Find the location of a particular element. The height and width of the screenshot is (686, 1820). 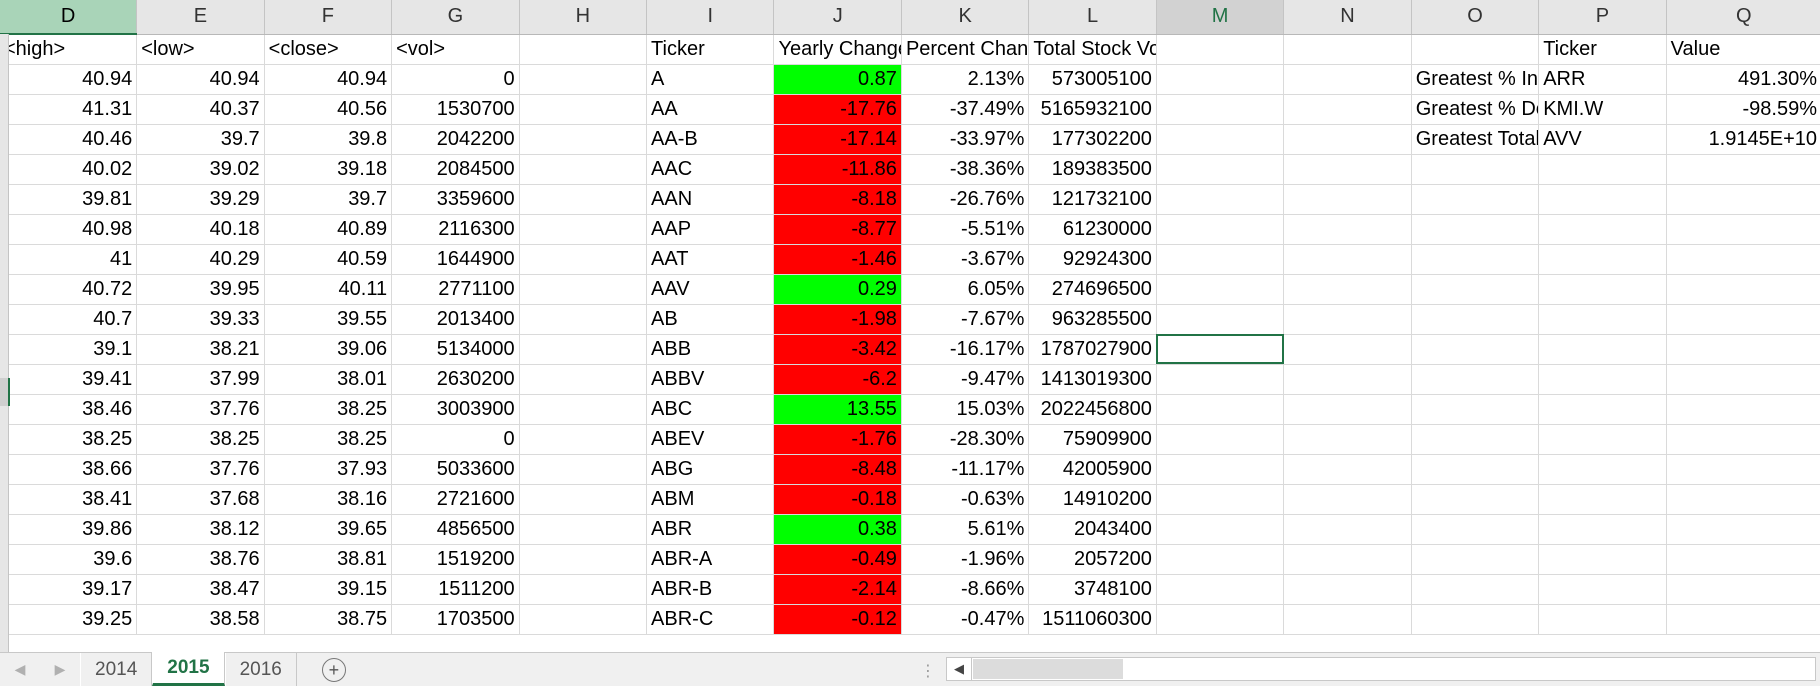

cell-k8: -3.67% is located at coordinates (965, 259).